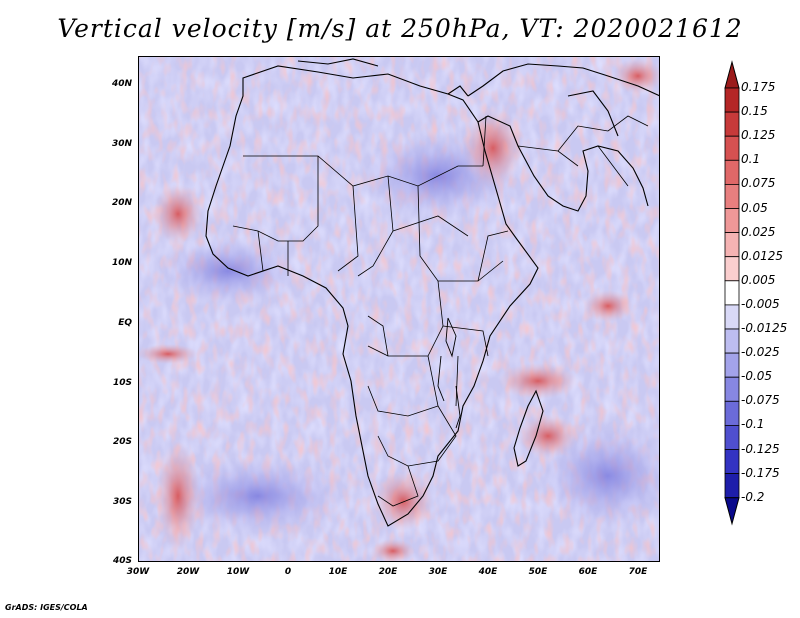 The height and width of the screenshot is (618, 800). I want to click on colorbar-label: 0.175, so click(758, 87).